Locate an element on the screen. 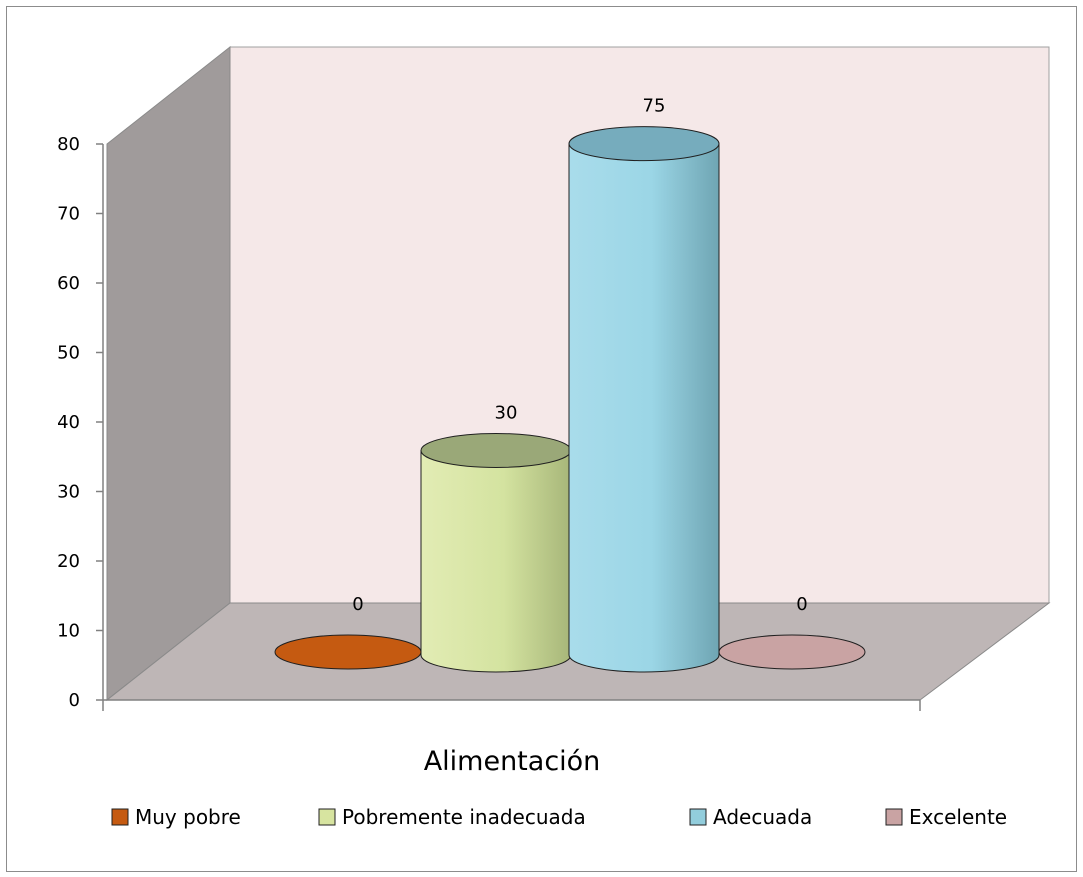 The width and height of the screenshot is (1083, 877). x-axis-title: Alimentación is located at coordinates (512, 761).